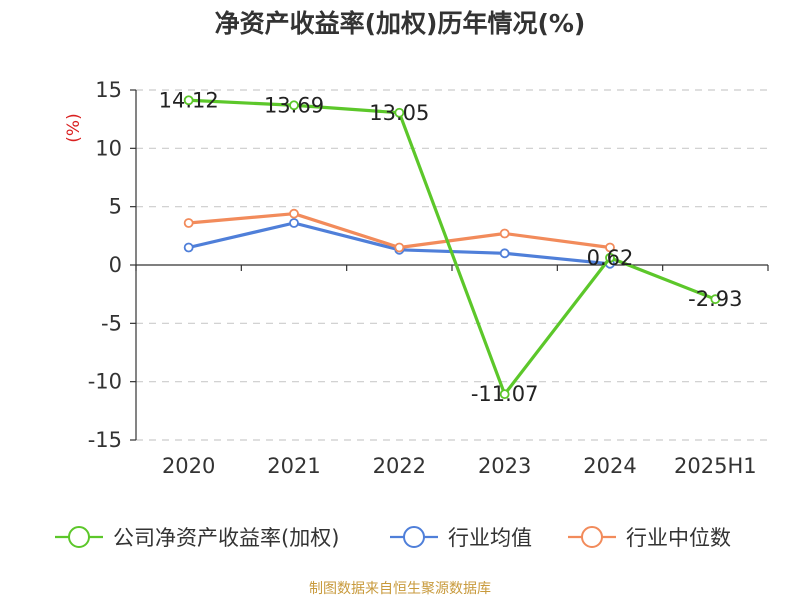 Image resolution: width=800 pixels, height=600 pixels. What do you see at coordinates (399, 231) in the screenshot?
I see `series-line` at bounding box center [399, 231].